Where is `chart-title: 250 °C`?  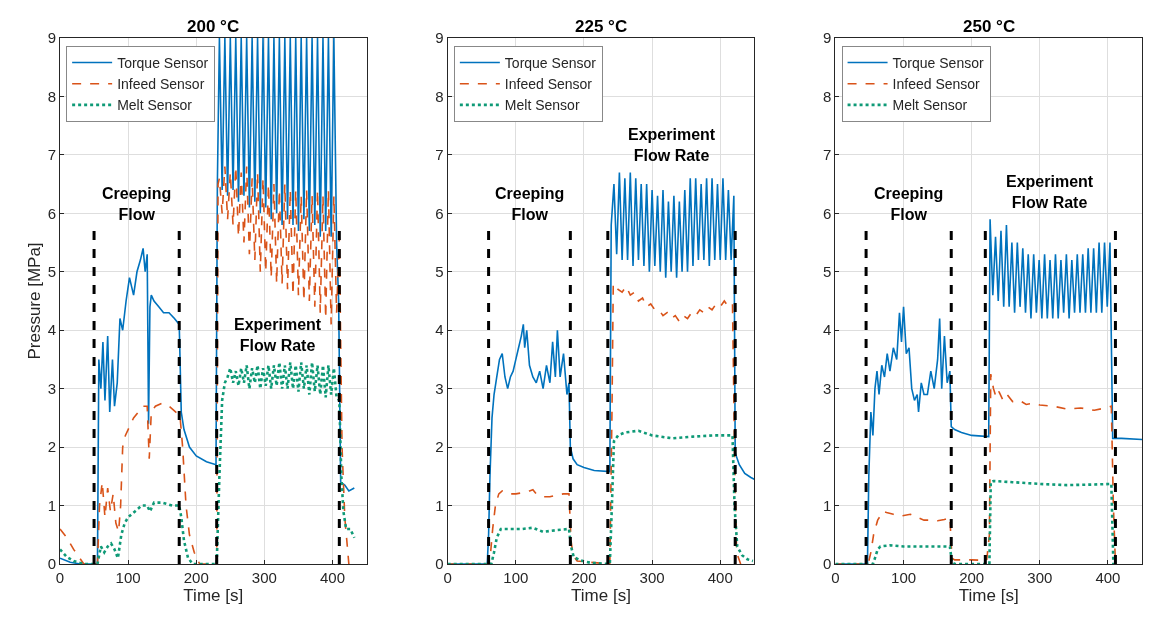 chart-title: 250 °C is located at coordinates (989, 26).